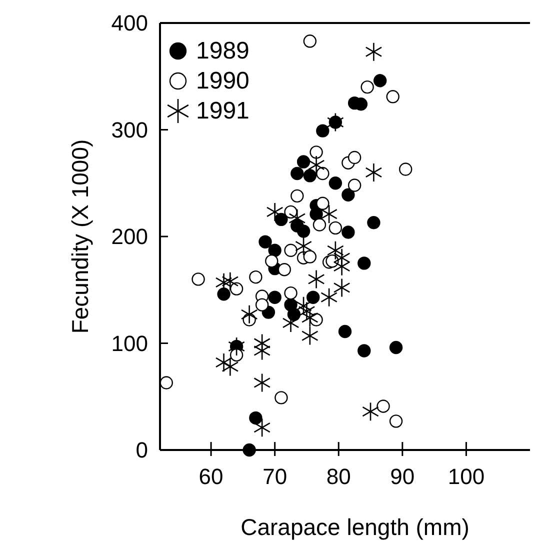  Describe the element at coordinates (129, 129) in the screenshot. I see `y-tick-label: 300` at that location.